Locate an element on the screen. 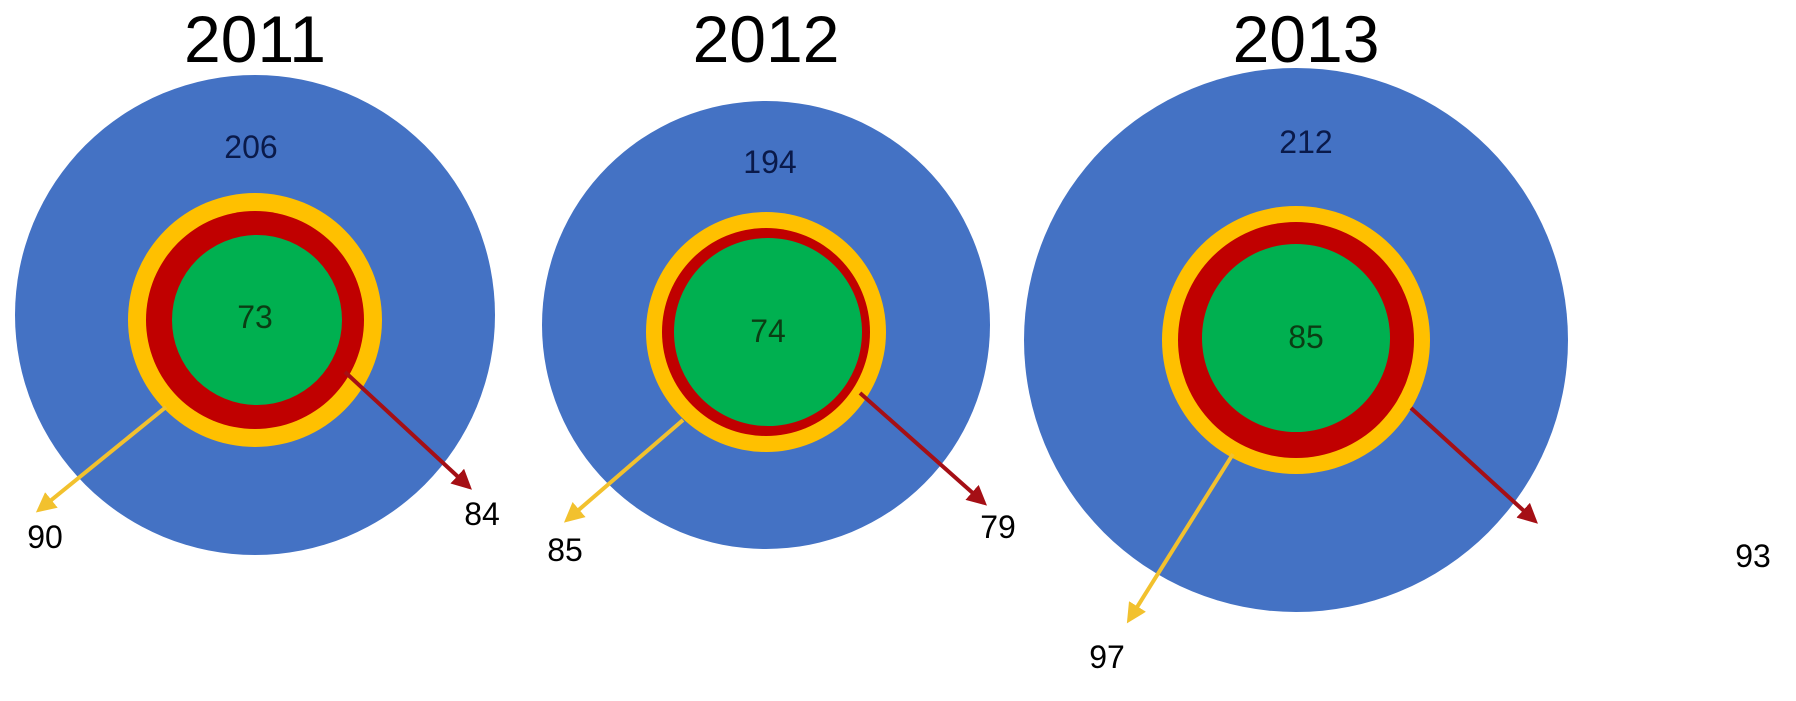 This screenshot has height=701, width=1796. inner-value: 73 is located at coordinates (255, 317).